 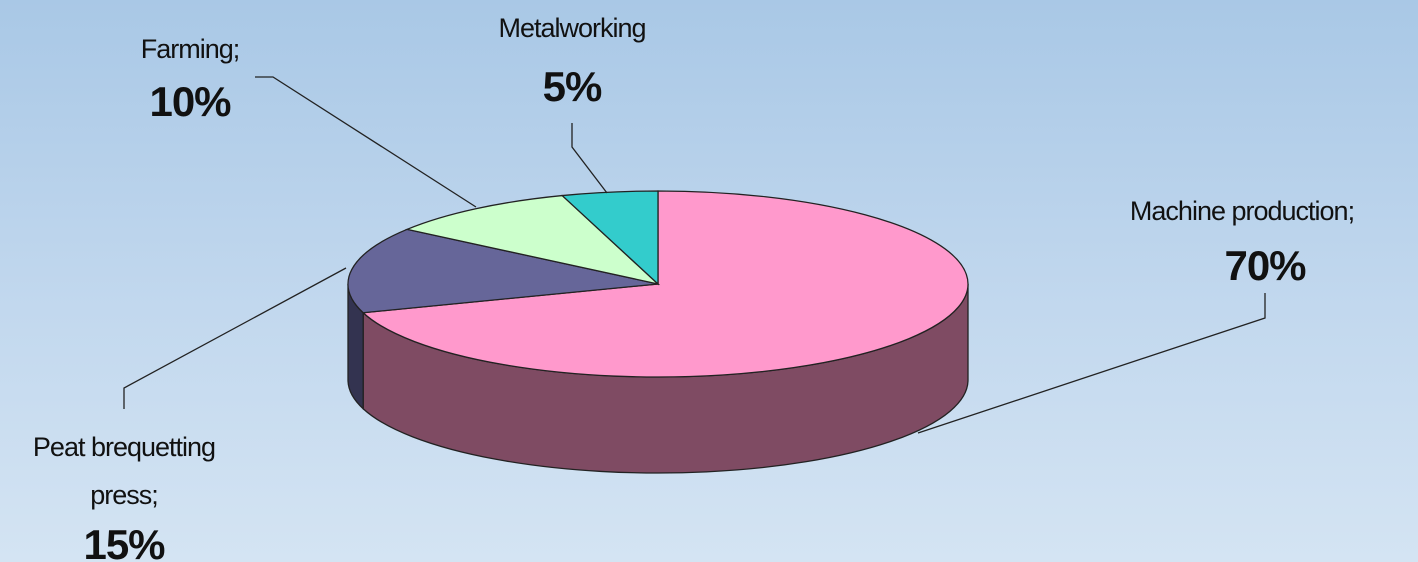 I want to click on pie-top-slices, so click(x=658, y=284).